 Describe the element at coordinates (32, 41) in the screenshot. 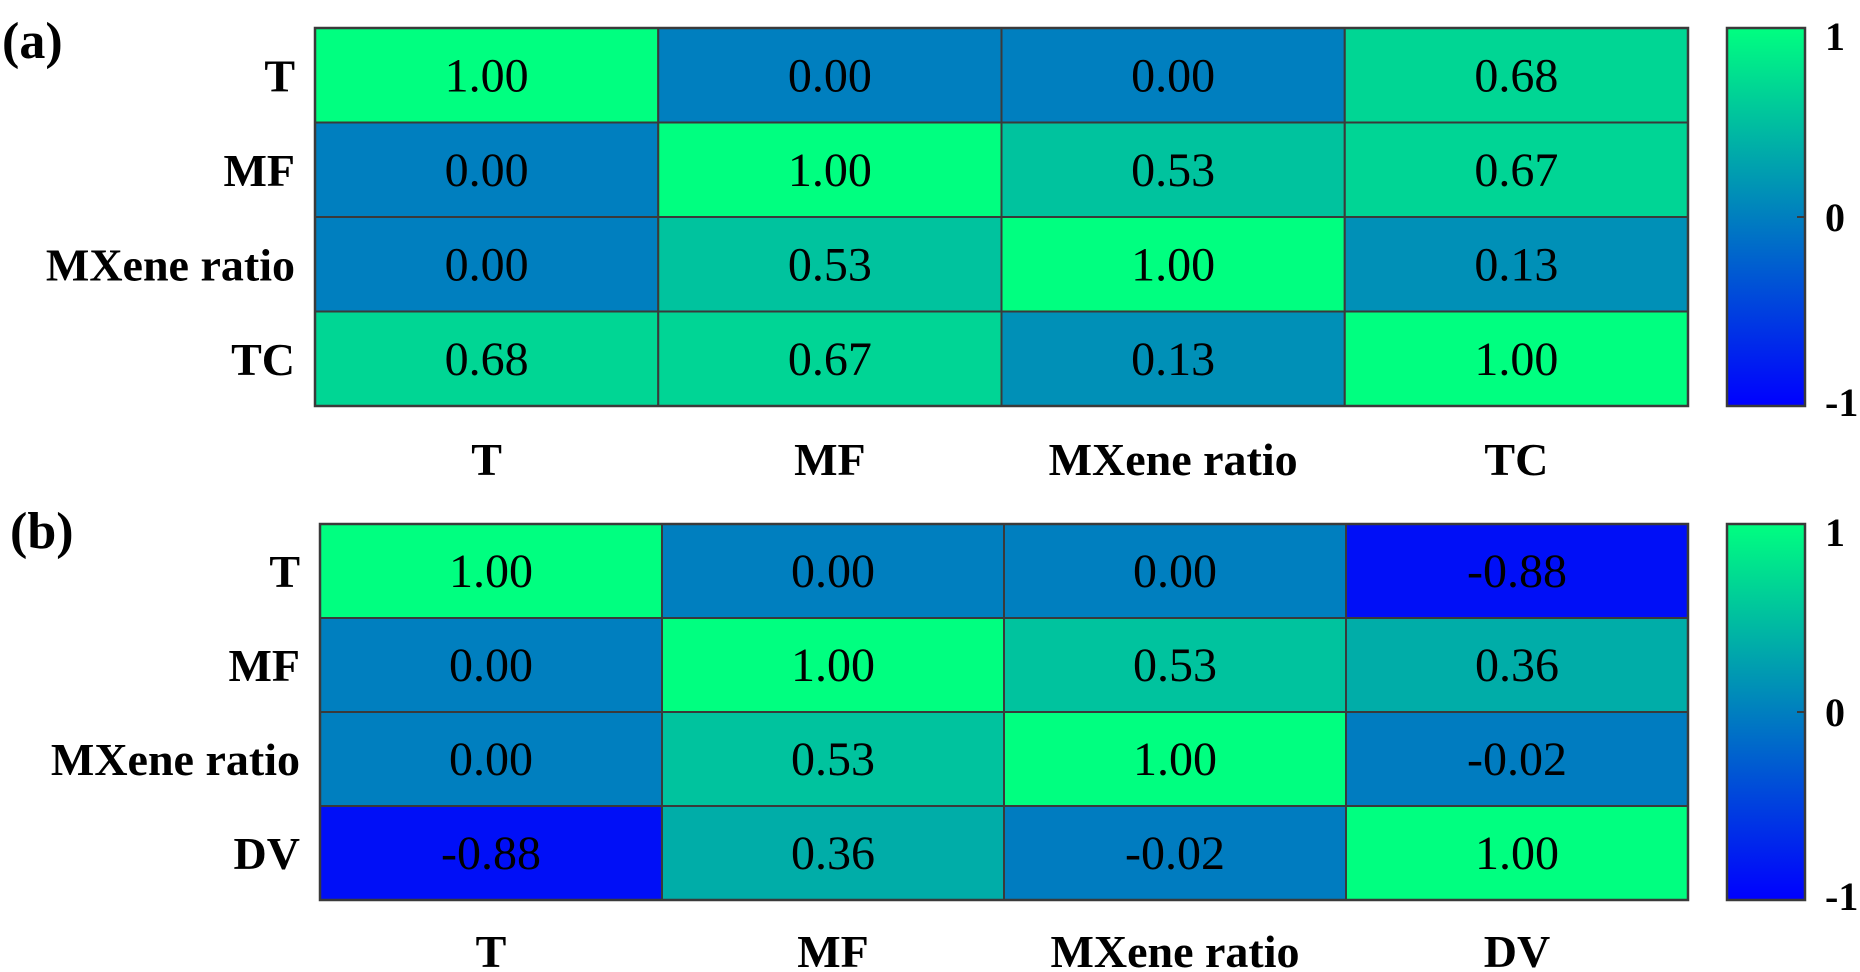

I see `panel-label: (a)` at that location.